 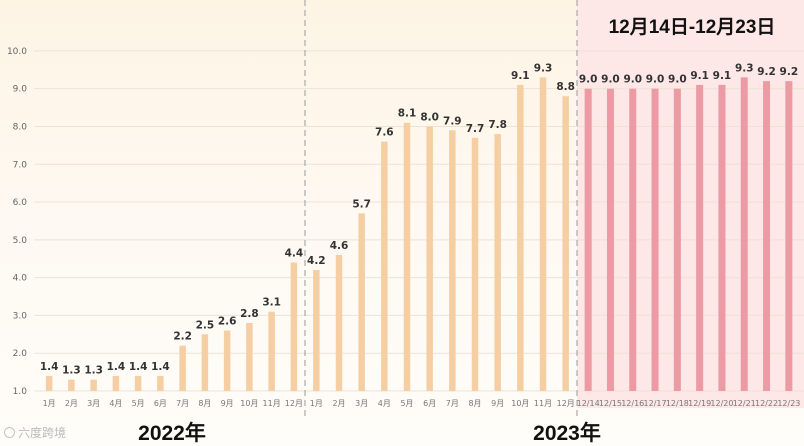 I want to click on x-tick-label: 12/20, so click(x=721, y=403).